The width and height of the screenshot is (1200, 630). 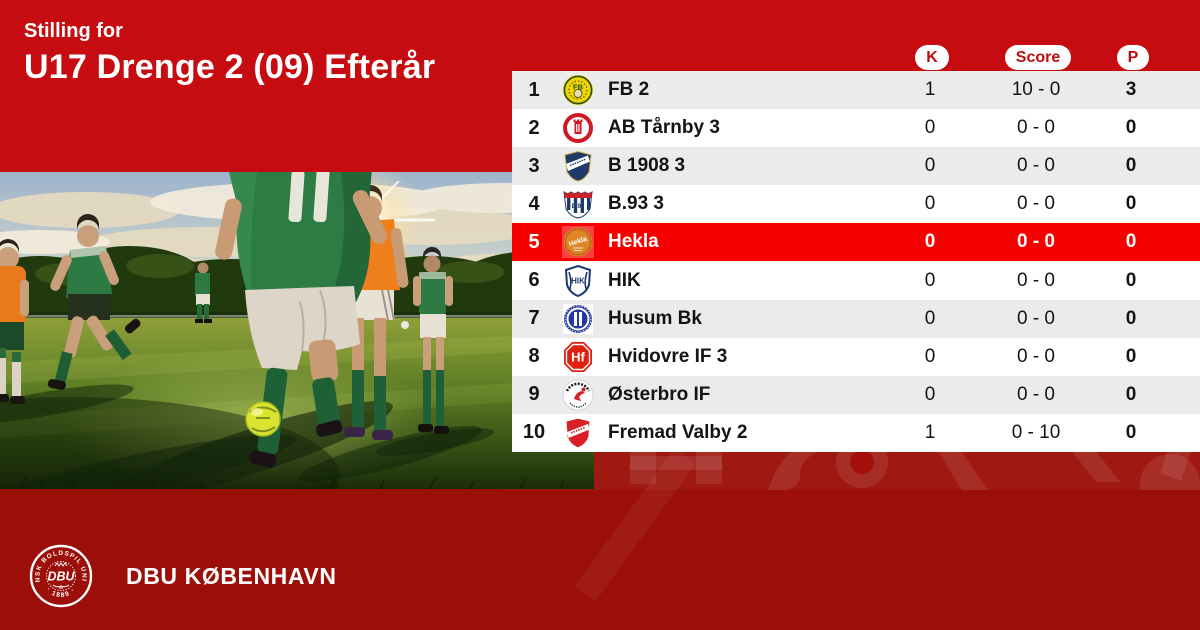 What do you see at coordinates (629, 90) in the screenshot?
I see `club-name: FB 2` at bounding box center [629, 90].